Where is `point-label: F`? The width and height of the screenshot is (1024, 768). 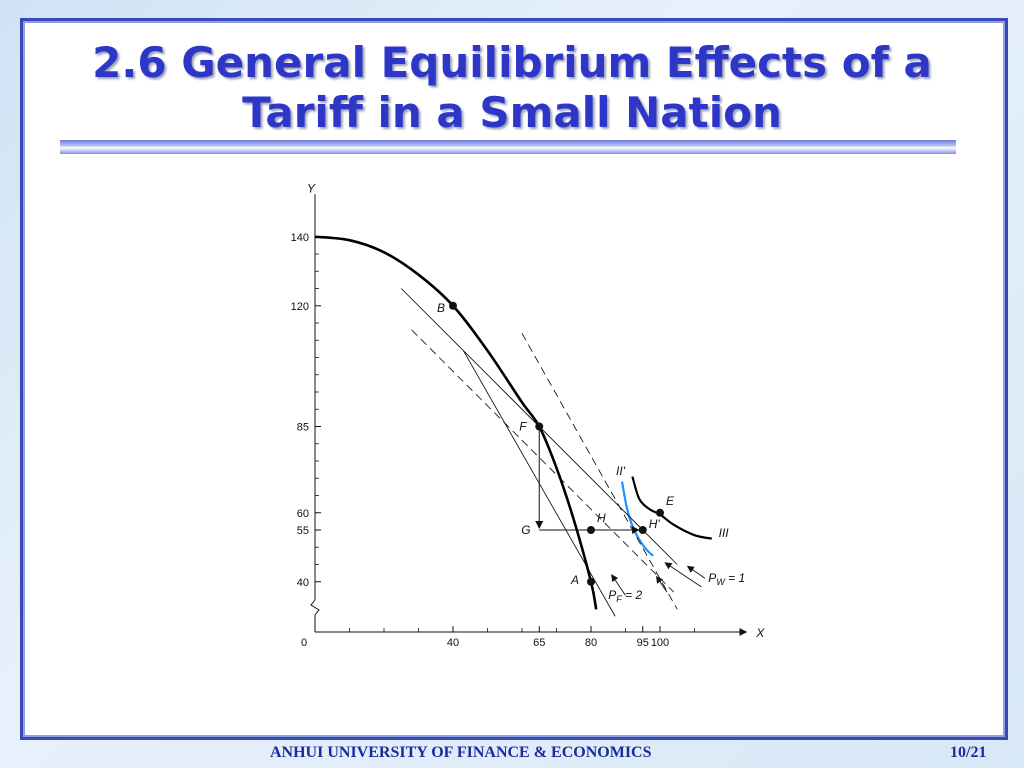 point-label: F is located at coordinates (523, 427).